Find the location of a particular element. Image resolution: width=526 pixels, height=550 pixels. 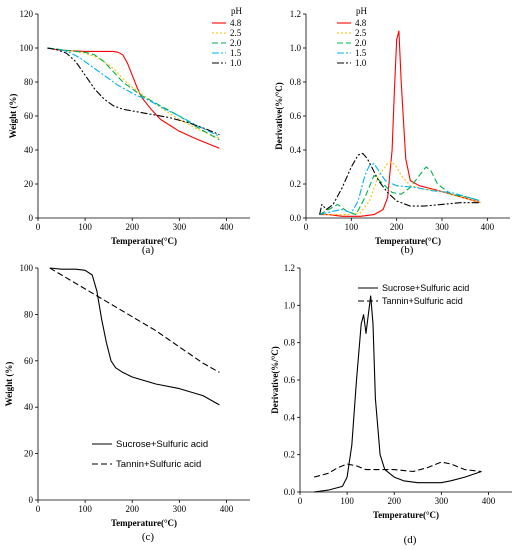

panel-caption: (a) is located at coordinates (148, 250).